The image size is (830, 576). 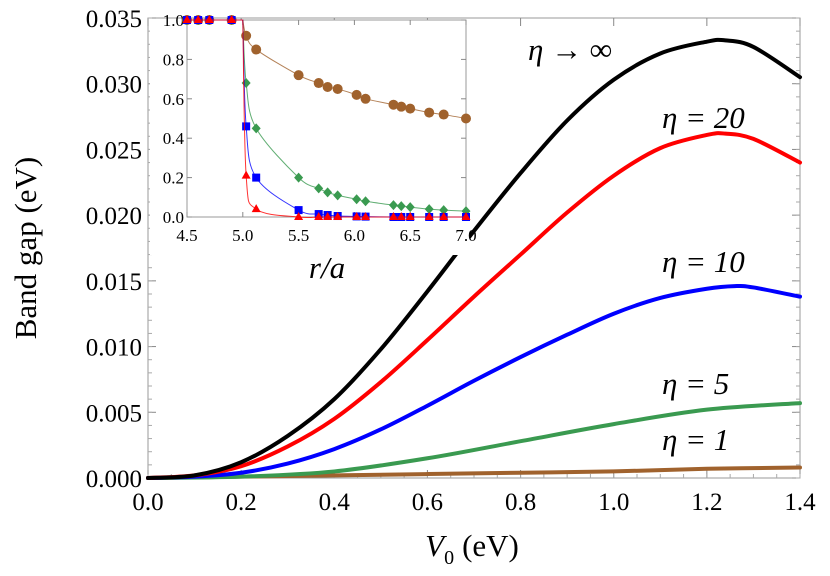 What do you see at coordinates (410, 235) in the screenshot?
I see `x-tick-label: 6.5` at bounding box center [410, 235].